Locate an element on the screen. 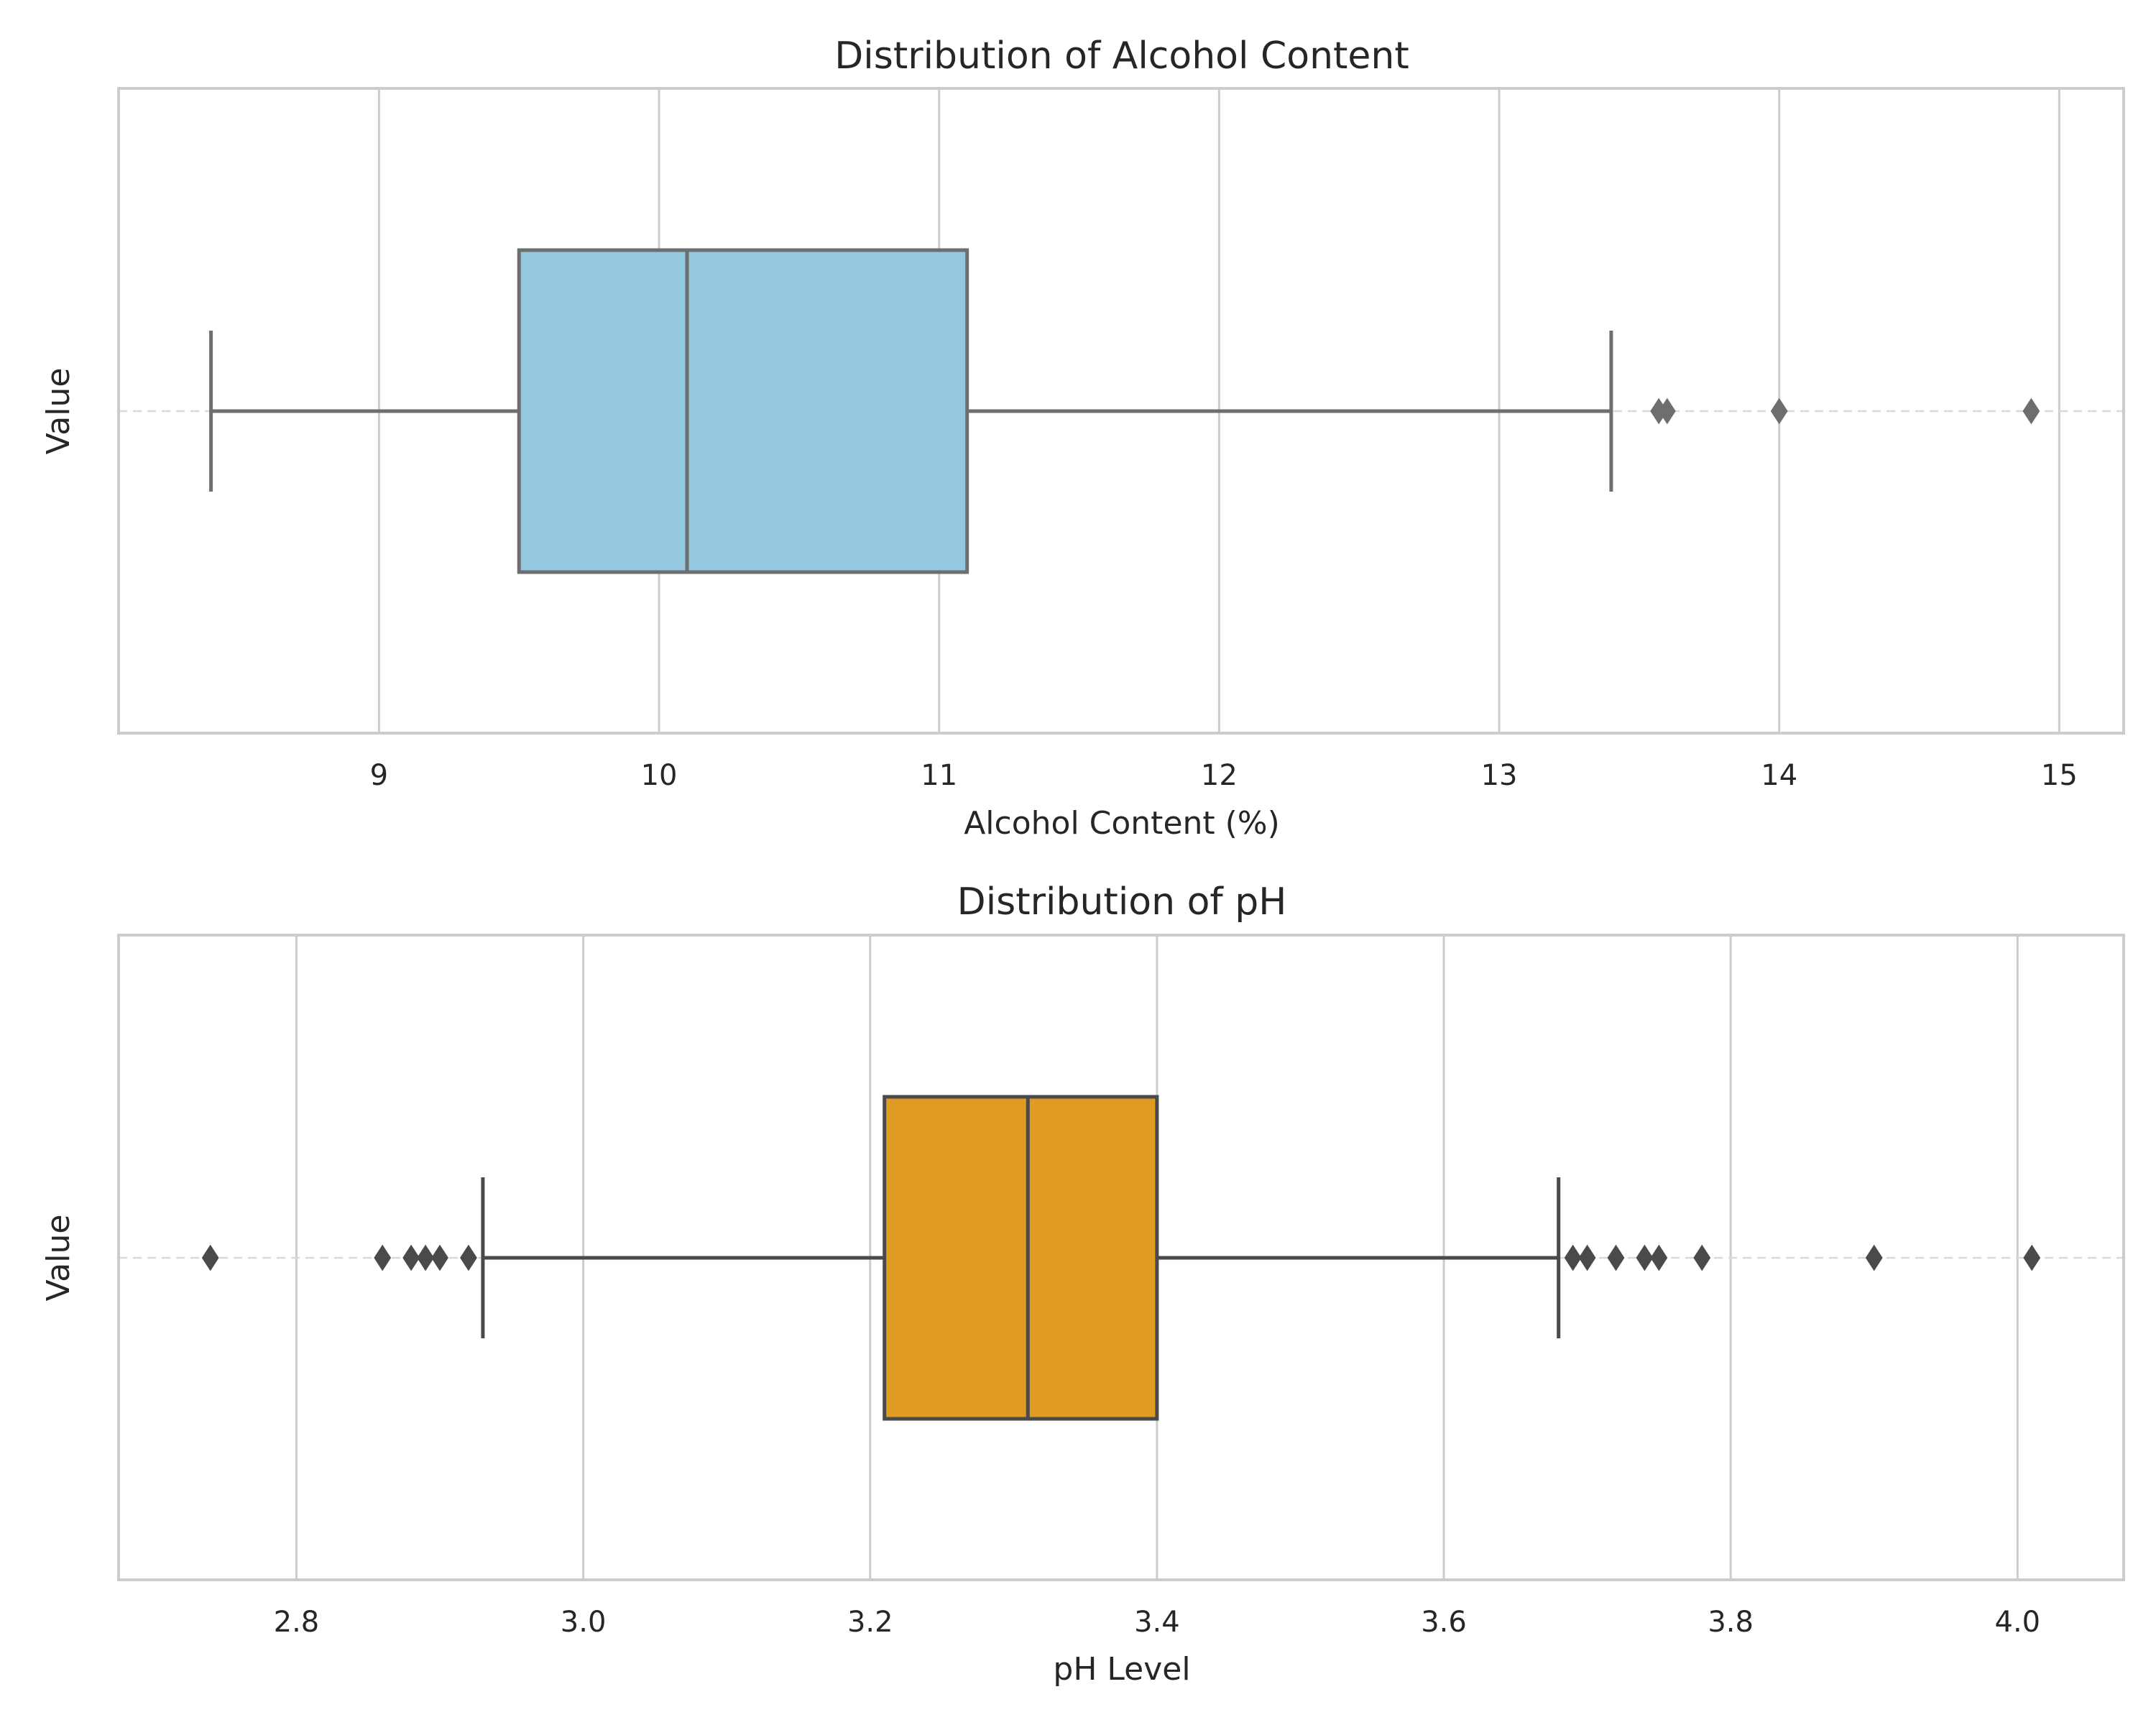 Image resolution: width=2156 pixels, height=1725 pixels. alcohol-chart-title: Distribution of Alcohol Content is located at coordinates (1121, 56).